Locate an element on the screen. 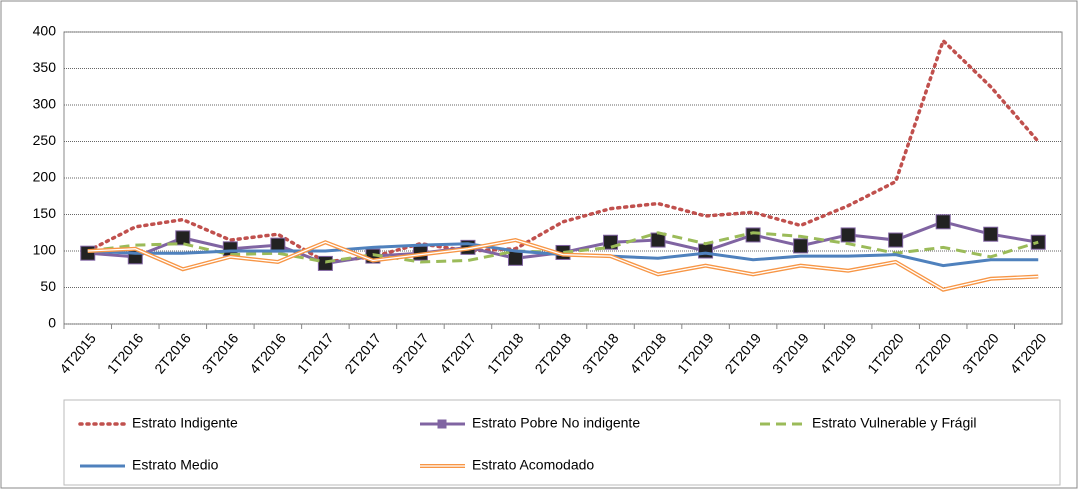 The width and height of the screenshot is (1079, 490). x-tick-label: 3T2019 is located at coordinates (790, 353).